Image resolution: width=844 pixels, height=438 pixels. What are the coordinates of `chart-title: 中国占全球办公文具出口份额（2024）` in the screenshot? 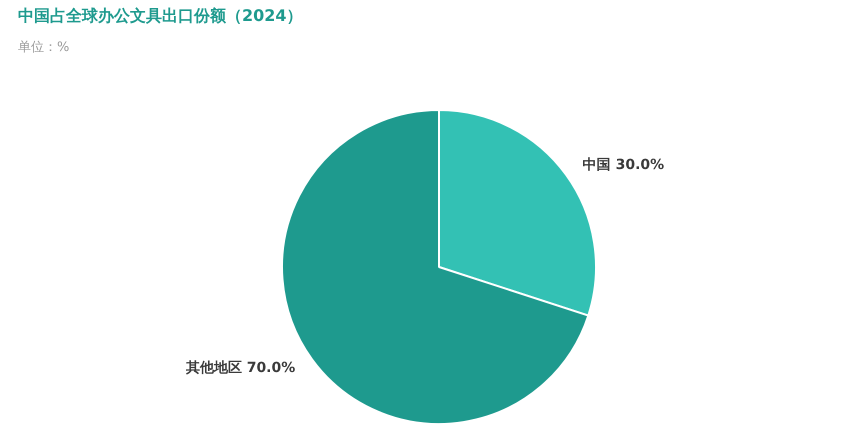 It's located at (160, 16).